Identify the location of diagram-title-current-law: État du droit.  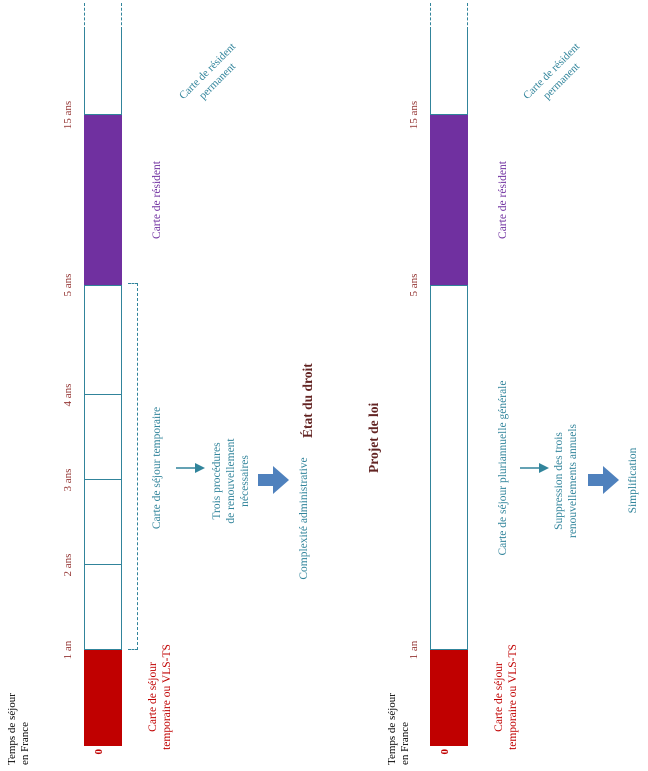
(307, 400).